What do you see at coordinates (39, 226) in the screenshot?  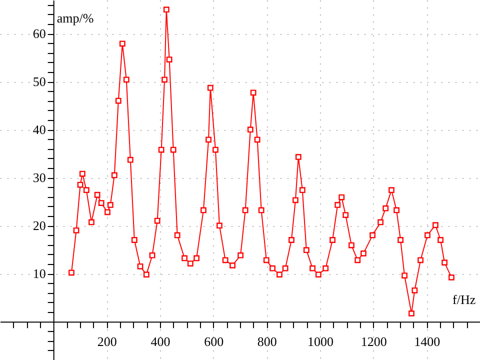 I see `y-tick-label: 20` at bounding box center [39, 226].